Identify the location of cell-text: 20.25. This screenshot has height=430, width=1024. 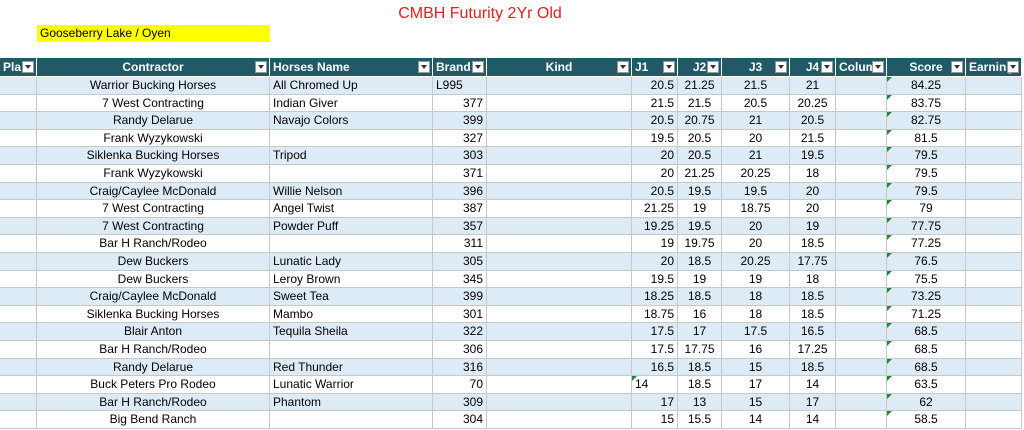
(812, 102).